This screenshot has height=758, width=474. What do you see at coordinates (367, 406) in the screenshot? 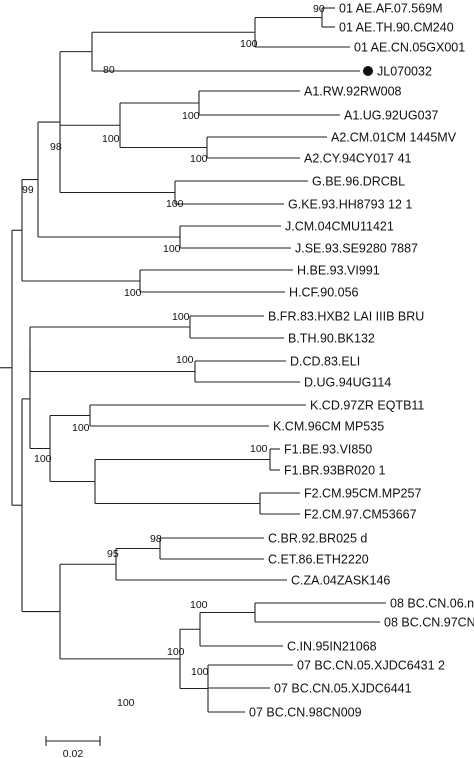
I see `taxon-label: K.CD.97ZR EQTB11` at bounding box center [367, 406].